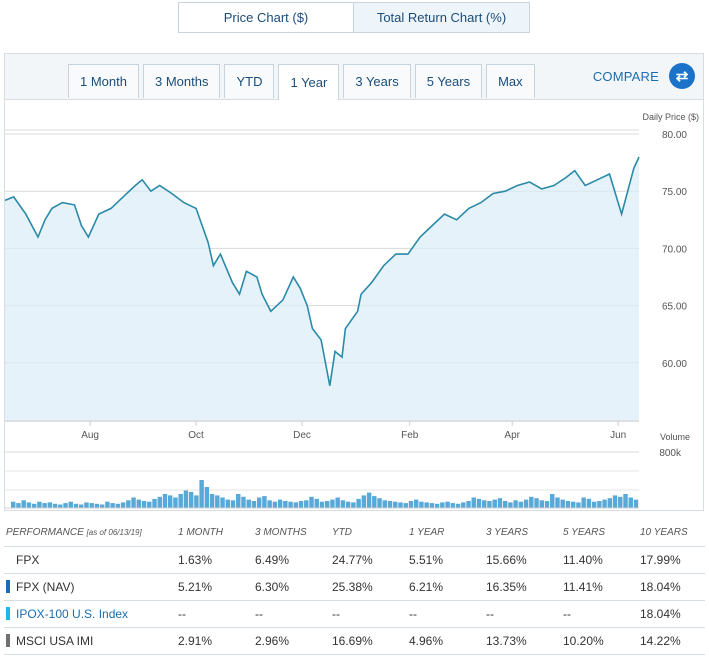  Describe the element at coordinates (90, 435) in the screenshot. I see `x-tick-label: Aug` at that location.